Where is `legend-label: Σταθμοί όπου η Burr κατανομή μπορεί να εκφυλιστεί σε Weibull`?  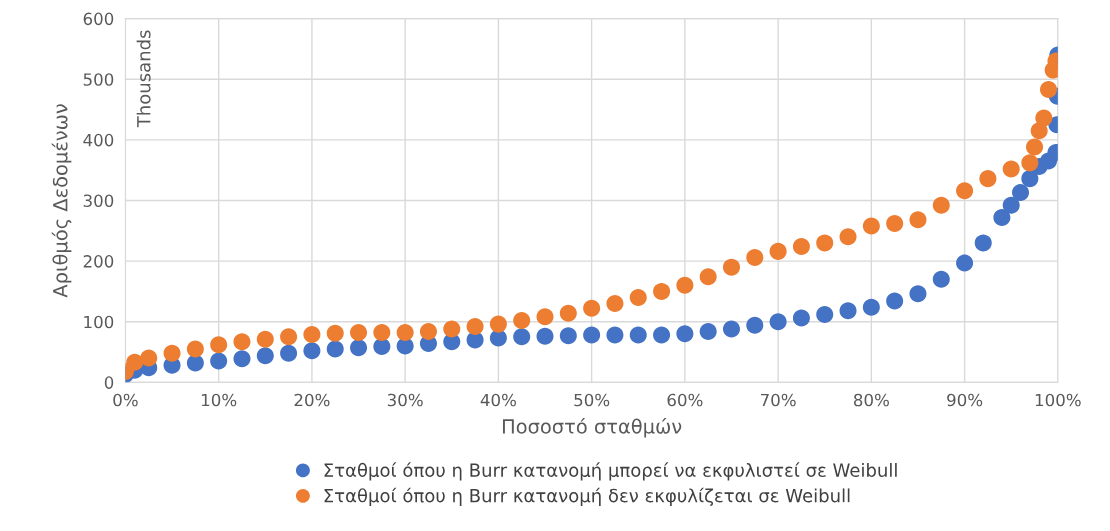
legend-label: Σταθμοί όπου η Burr κατανομή μπορεί να εκφυλιστεί σε Weibull is located at coordinates (610, 471).